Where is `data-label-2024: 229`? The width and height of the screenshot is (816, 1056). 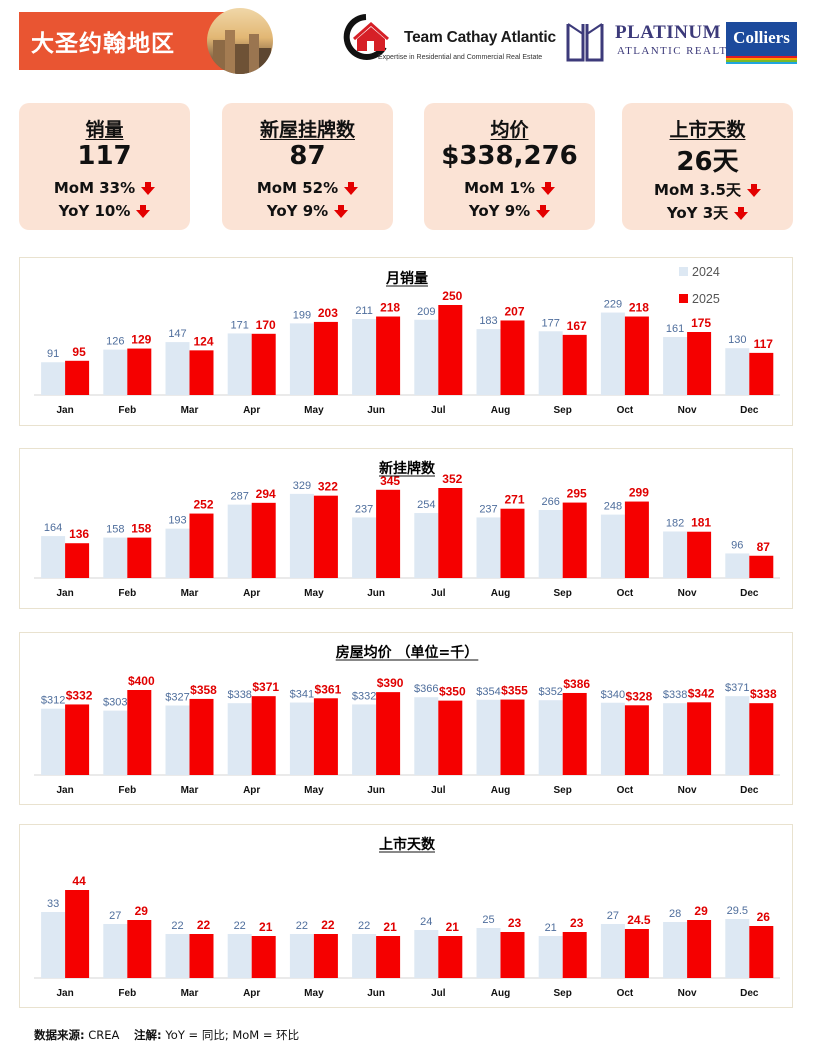 data-label-2024: 229 is located at coordinates (613, 305).